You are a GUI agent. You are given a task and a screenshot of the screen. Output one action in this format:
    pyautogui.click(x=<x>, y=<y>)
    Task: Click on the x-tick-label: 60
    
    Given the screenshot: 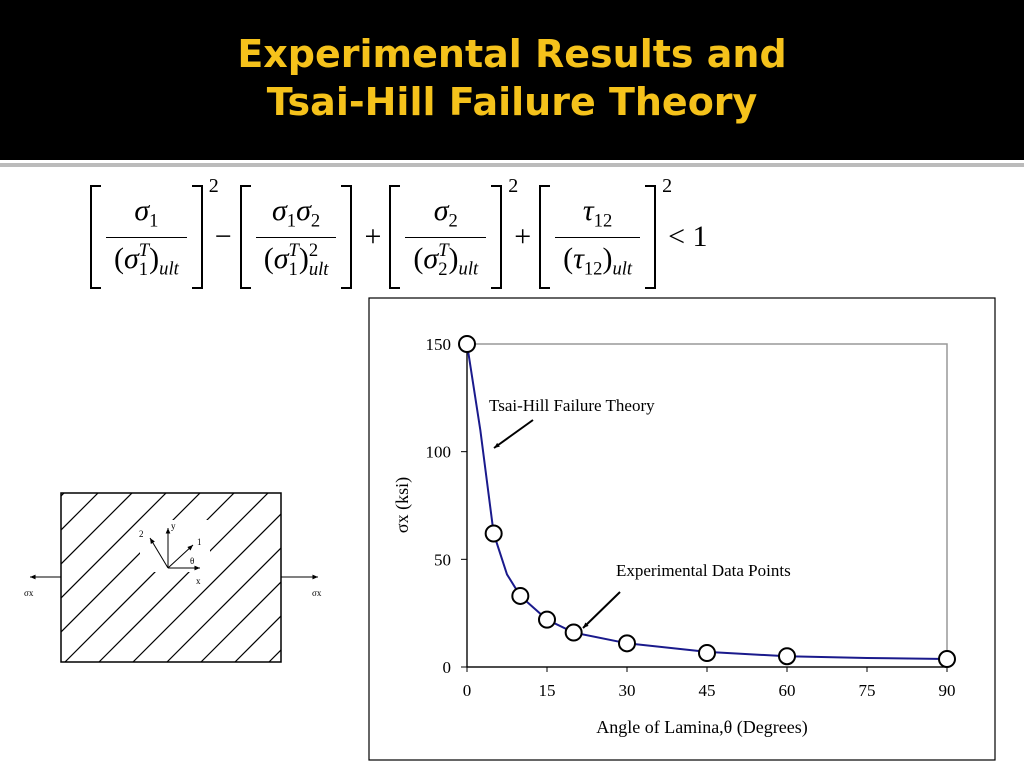 What is the action you would take?
    pyautogui.click(x=787, y=690)
    